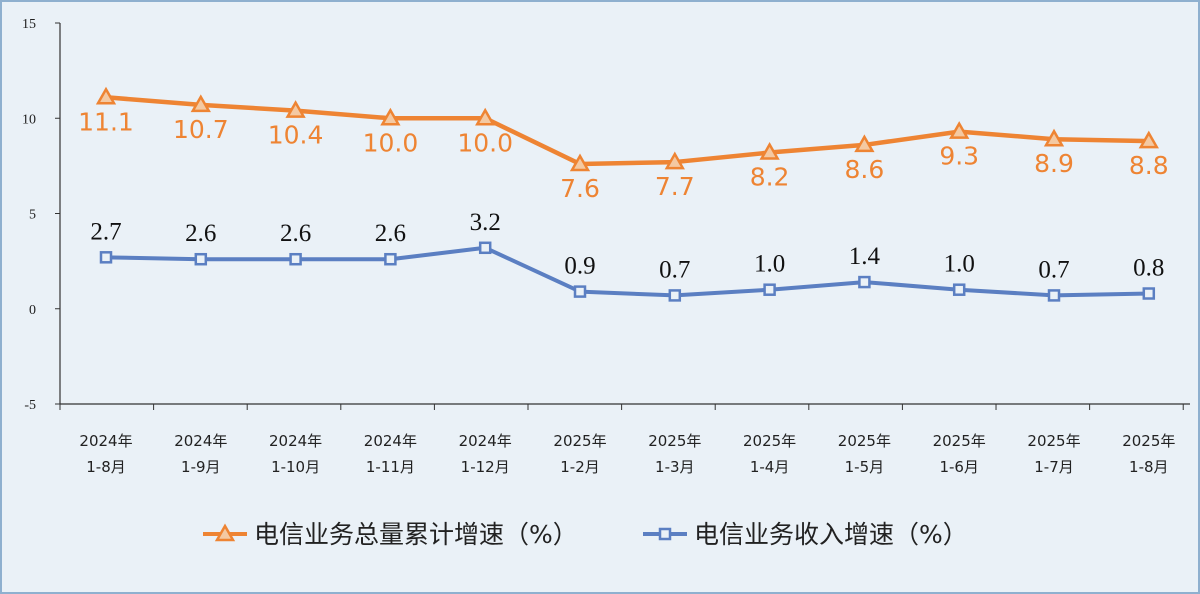 This screenshot has height=594, width=1200. Describe the element at coordinates (627, 131) in the screenshot. I see `series-line-total-volume` at that location.